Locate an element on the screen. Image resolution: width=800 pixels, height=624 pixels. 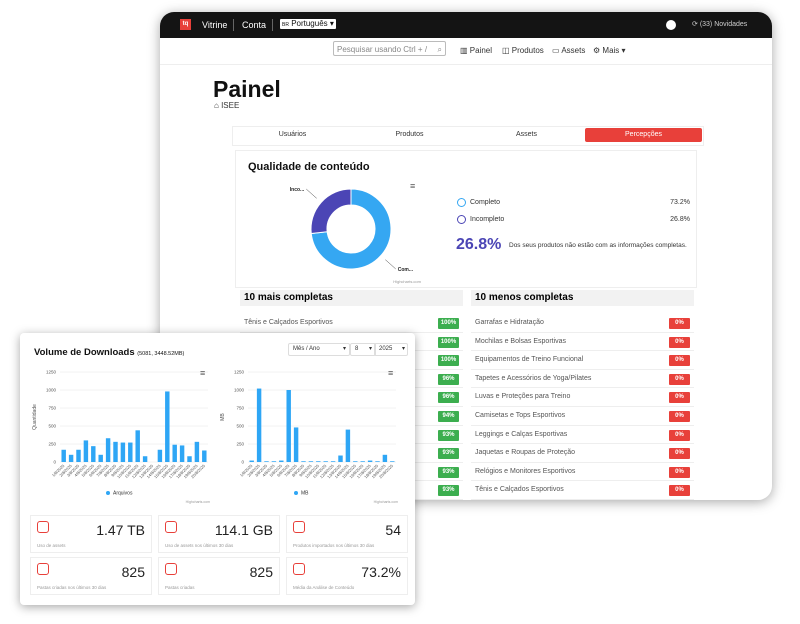
nav-link: ▭ Assets is located at coordinates (569, 50).